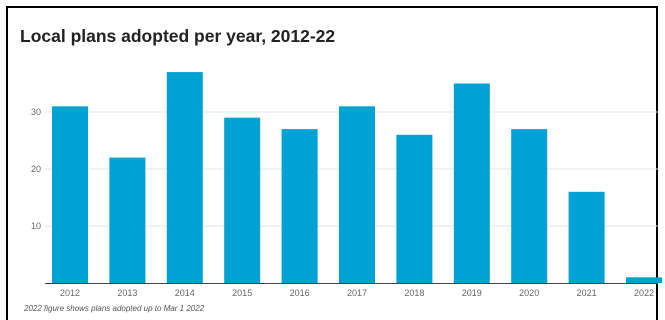 The width and height of the screenshot is (665, 320). I want to click on y-tick-label: 20, so click(36, 169).